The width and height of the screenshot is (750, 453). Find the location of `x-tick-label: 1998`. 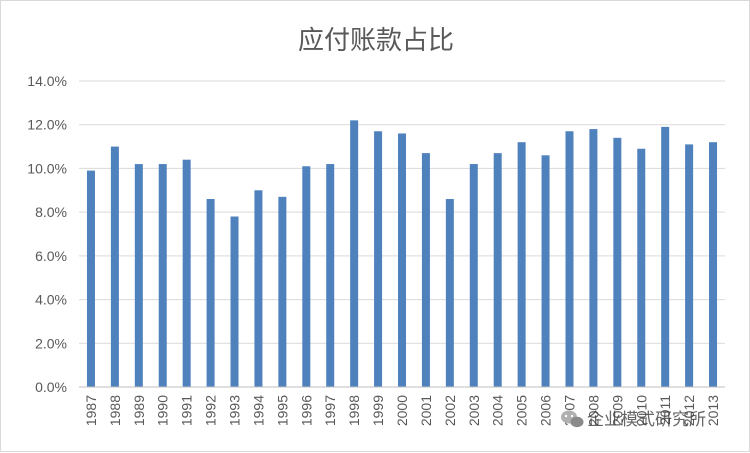

x-tick-label: 1998 is located at coordinates (354, 410).